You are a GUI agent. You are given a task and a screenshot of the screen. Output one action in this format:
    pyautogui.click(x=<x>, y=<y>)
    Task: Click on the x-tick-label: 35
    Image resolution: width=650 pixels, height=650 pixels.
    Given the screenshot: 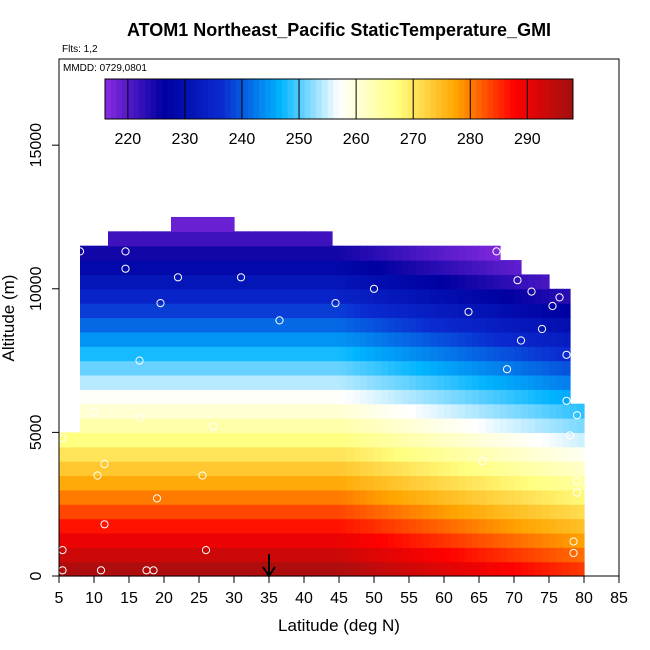 What is the action you would take?
    pyautogui.click(x=269, y=598)
    